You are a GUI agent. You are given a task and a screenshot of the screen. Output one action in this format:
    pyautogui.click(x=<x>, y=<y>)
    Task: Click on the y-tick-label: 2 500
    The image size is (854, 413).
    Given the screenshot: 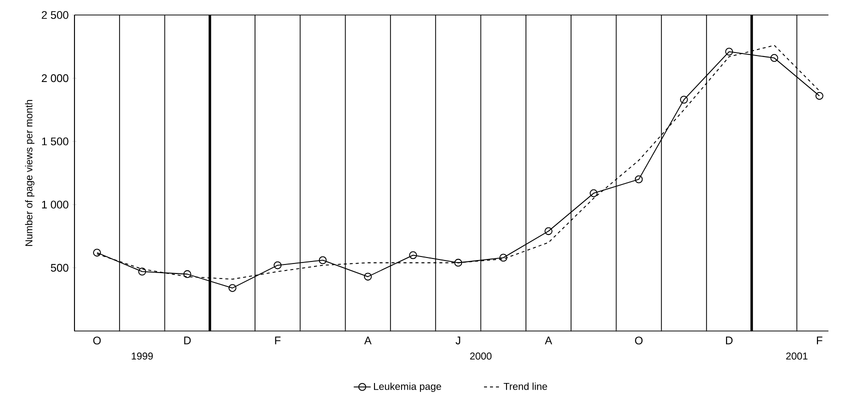 What is the action you would take?
    pyautogui.click(x=55, y=15)
    